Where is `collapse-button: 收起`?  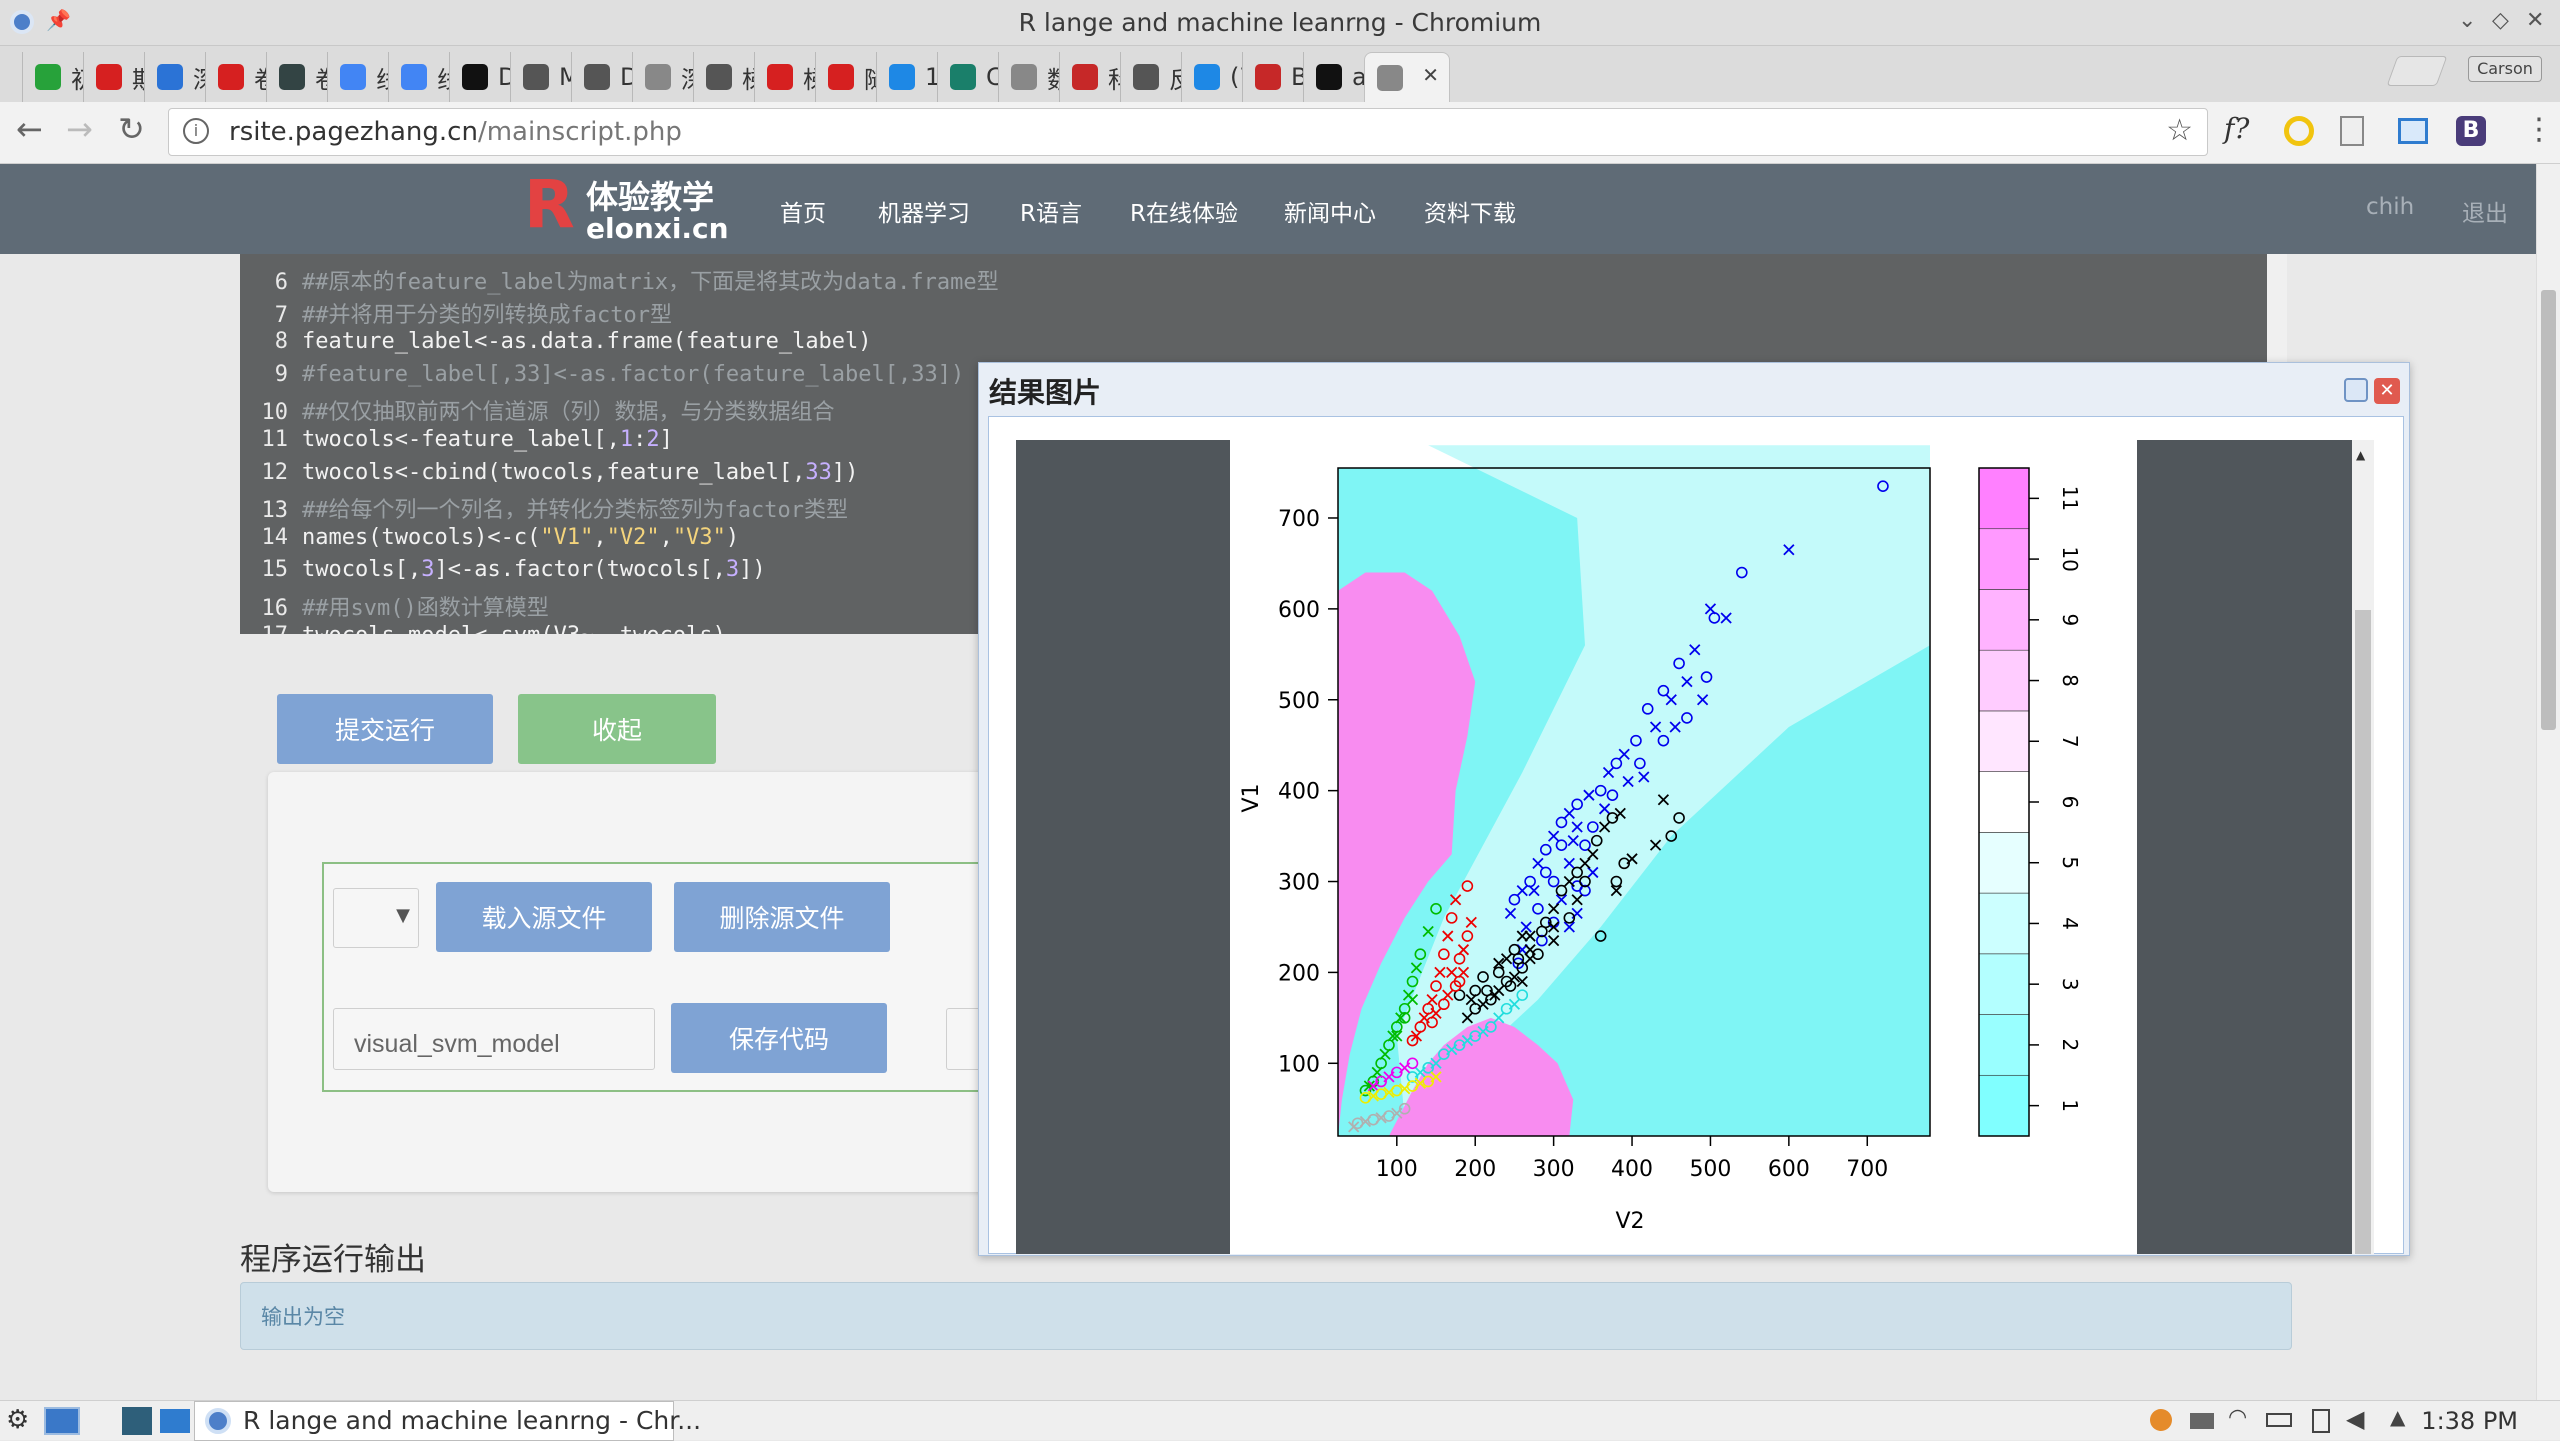
collapse-button: 收起 is located at coordinates (617, 729).